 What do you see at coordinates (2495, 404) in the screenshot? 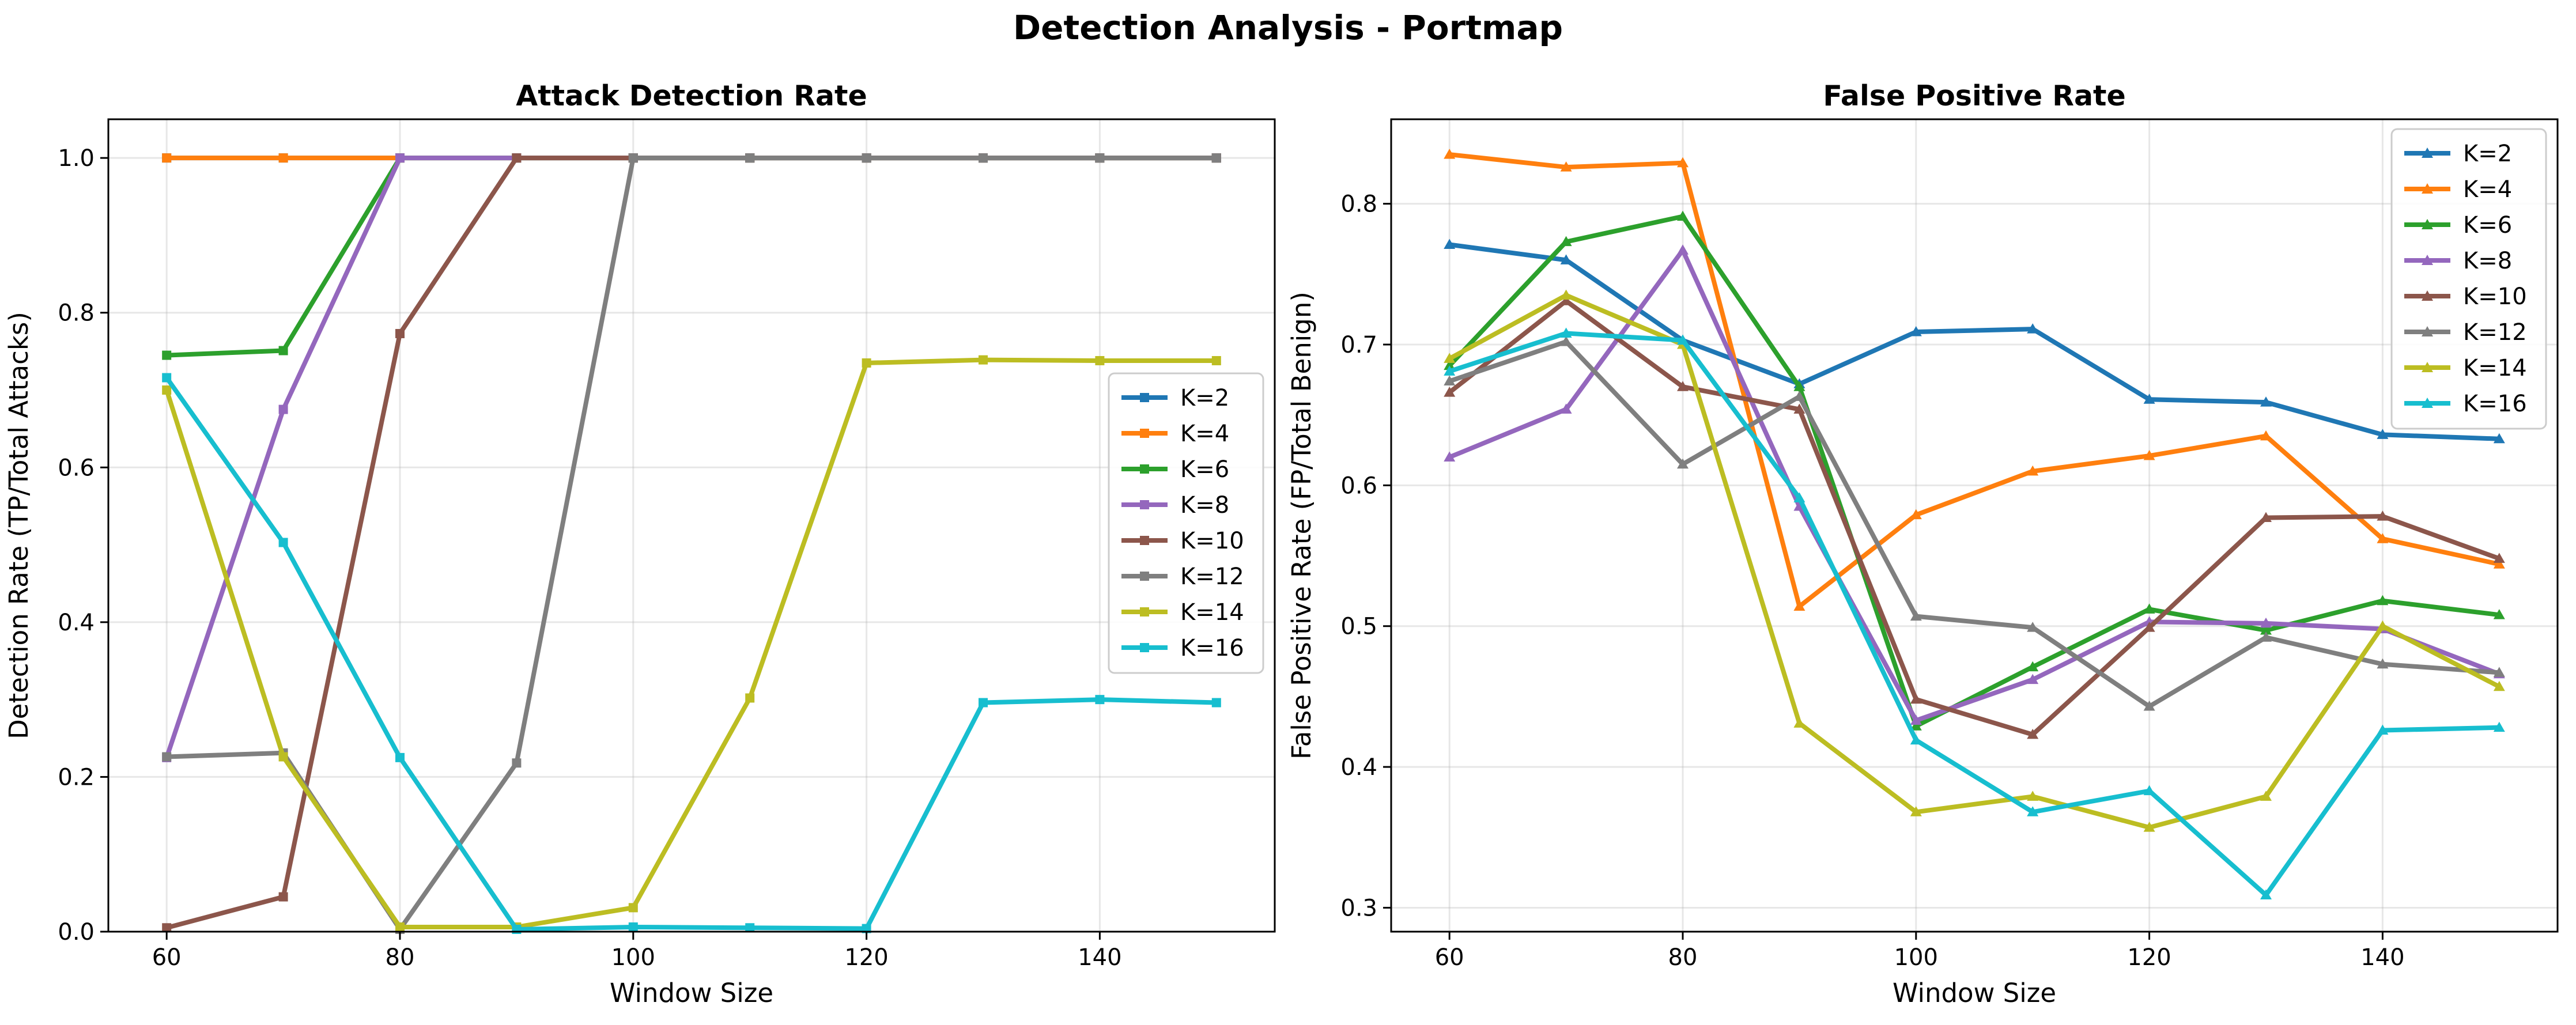
I see `false-positive-rate-legend-label: K=16` at bounding box center [2495, 404].